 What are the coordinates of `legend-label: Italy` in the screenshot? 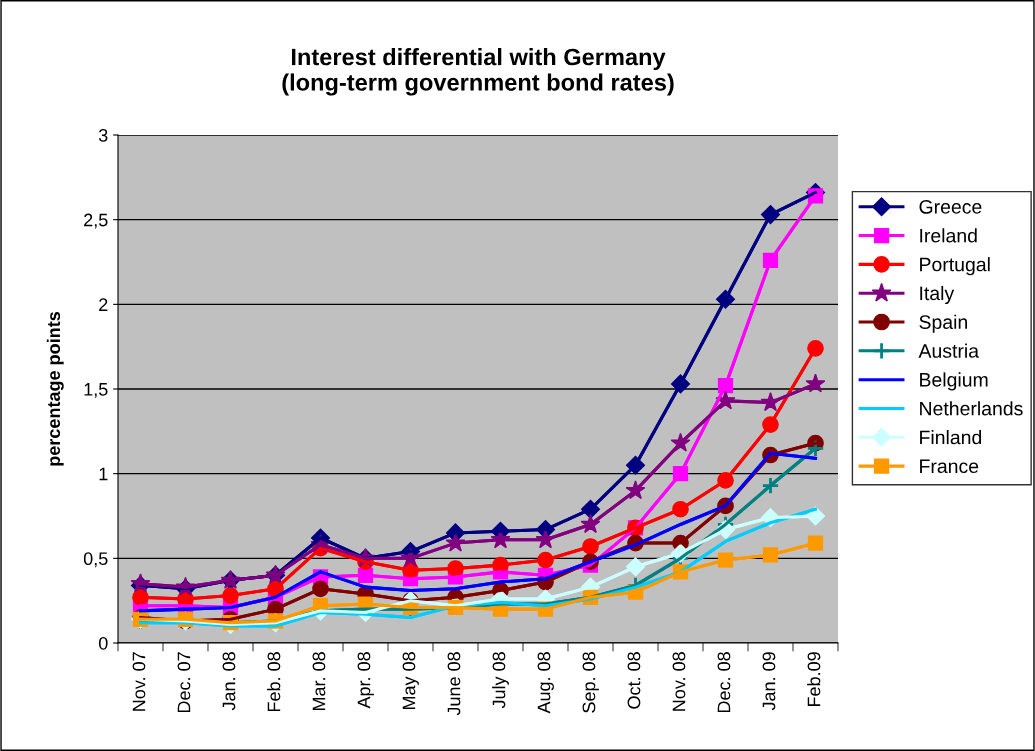 It's located at (937, 295).